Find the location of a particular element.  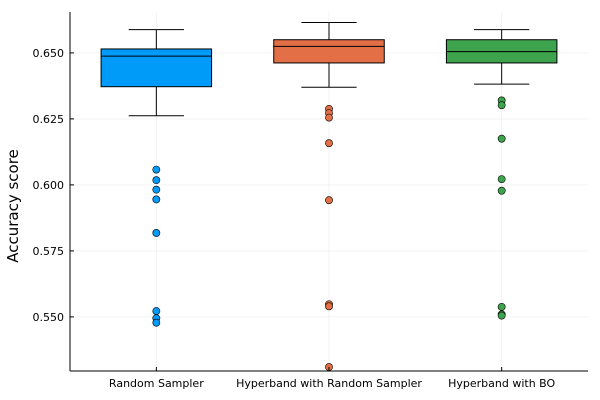

y-tick-label: 0.575 is located at coordinates (49, 251).